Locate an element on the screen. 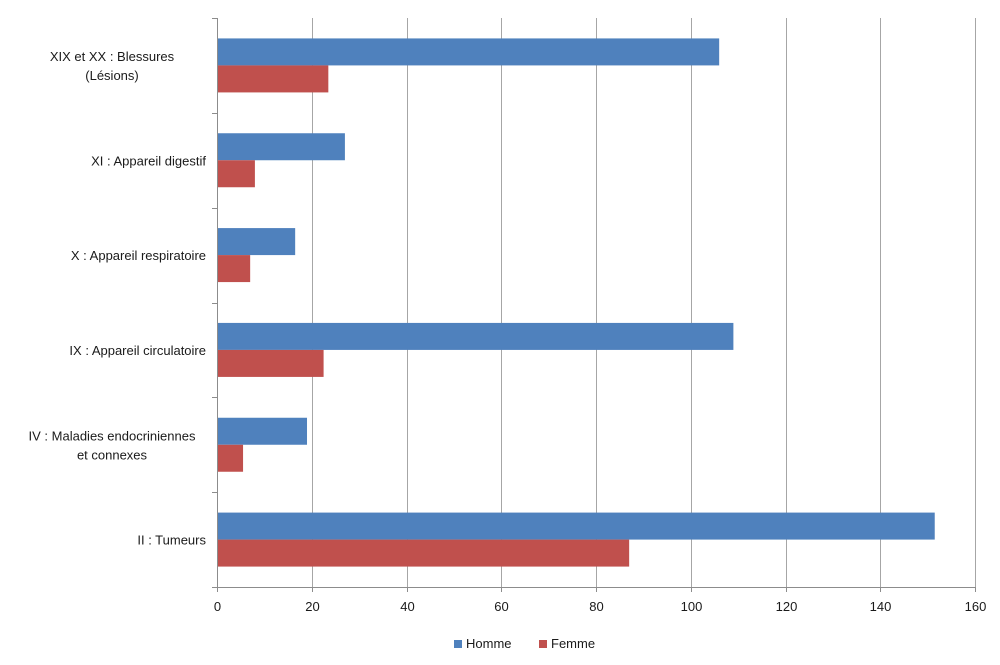 The height and width of the screenshot is (665, 1000). legend-label-femme: Femme is located at coordinates (573, 643).